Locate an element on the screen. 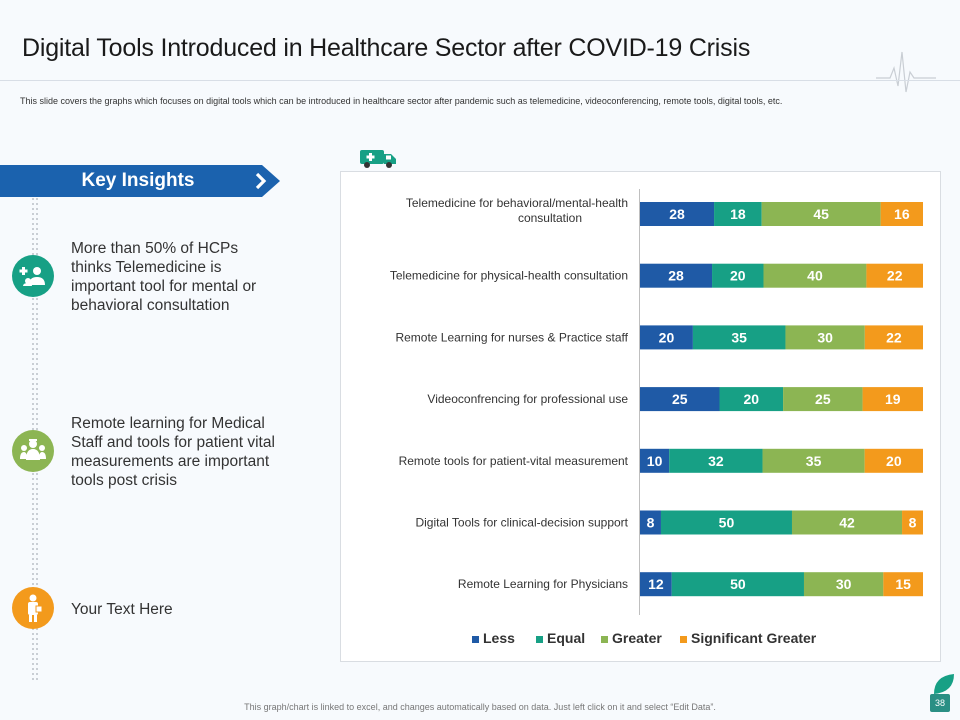 This screenshot has width=960, height=720. data-label: 12 is located at coordinates (656, 584).